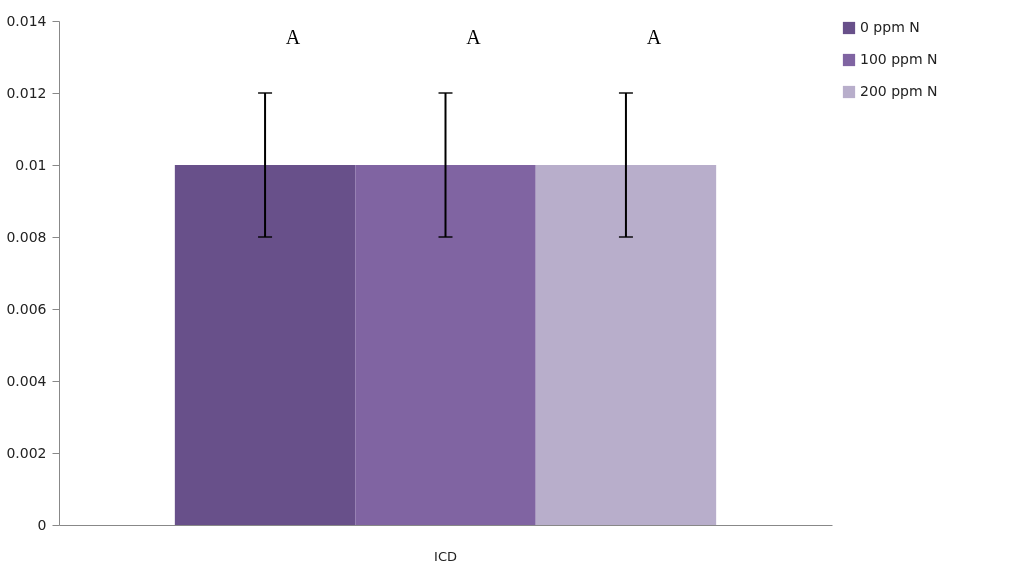  Describe the element at coordinates (26, 236) in the screenshot. I see `y-tick-label: 0.008` at that location.